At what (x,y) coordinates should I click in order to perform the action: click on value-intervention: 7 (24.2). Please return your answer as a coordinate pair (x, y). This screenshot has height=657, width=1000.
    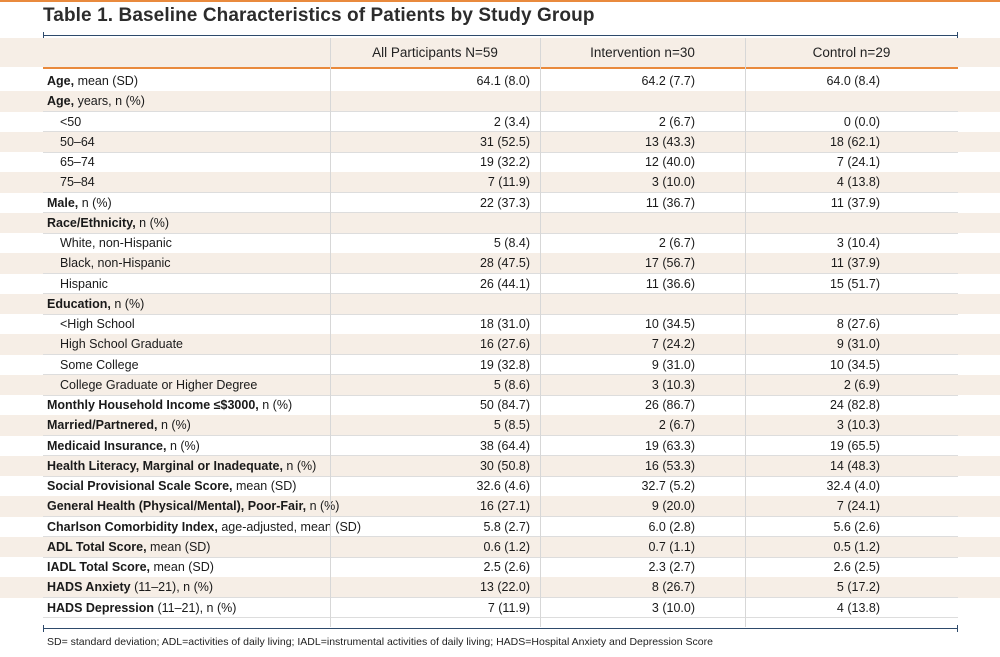
    Looking at the image, I should click on (673, 344).